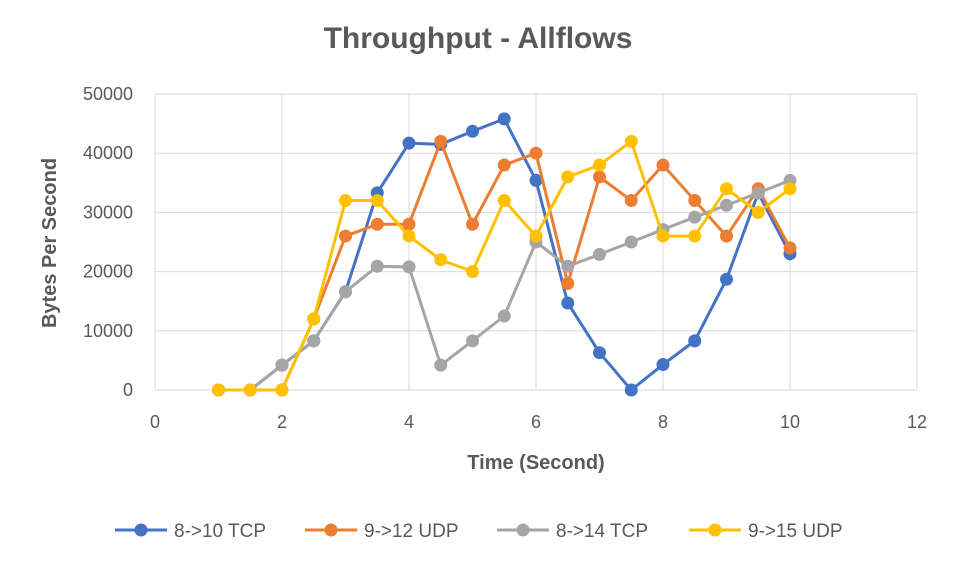  Describe the element at coordinates (128, 390) in the screenshot. I see `y-tick-label: 0` at that location.